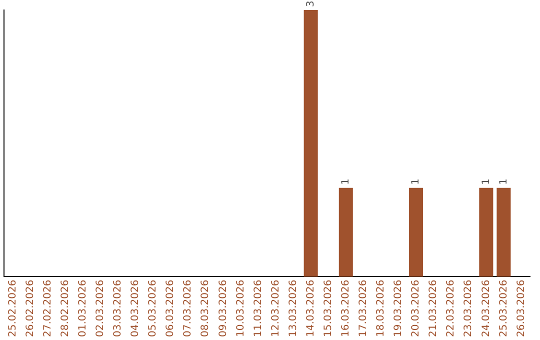 This screenshot has height=340, width=540. What do you see at coordinates (468, 309) in the screenshot?
I see `x-tick-label: 23.03.2026` at bounding box center [468, 309].